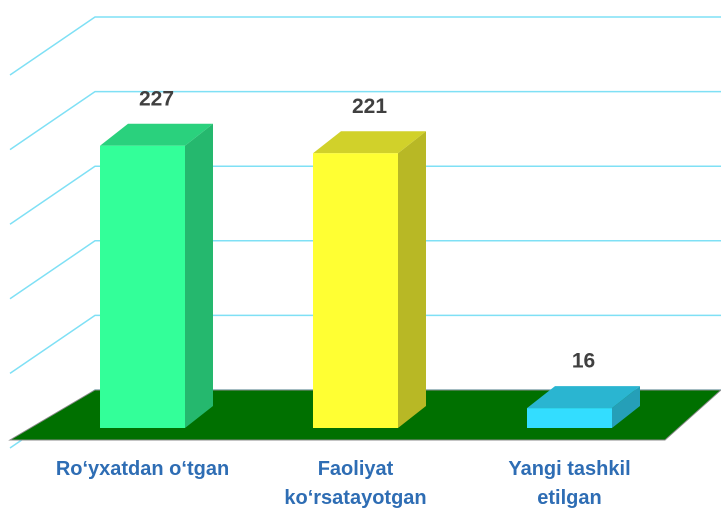  Describe the element at coordinates (369, 106) in the screenshot. I see `value-label: 221` at that location.